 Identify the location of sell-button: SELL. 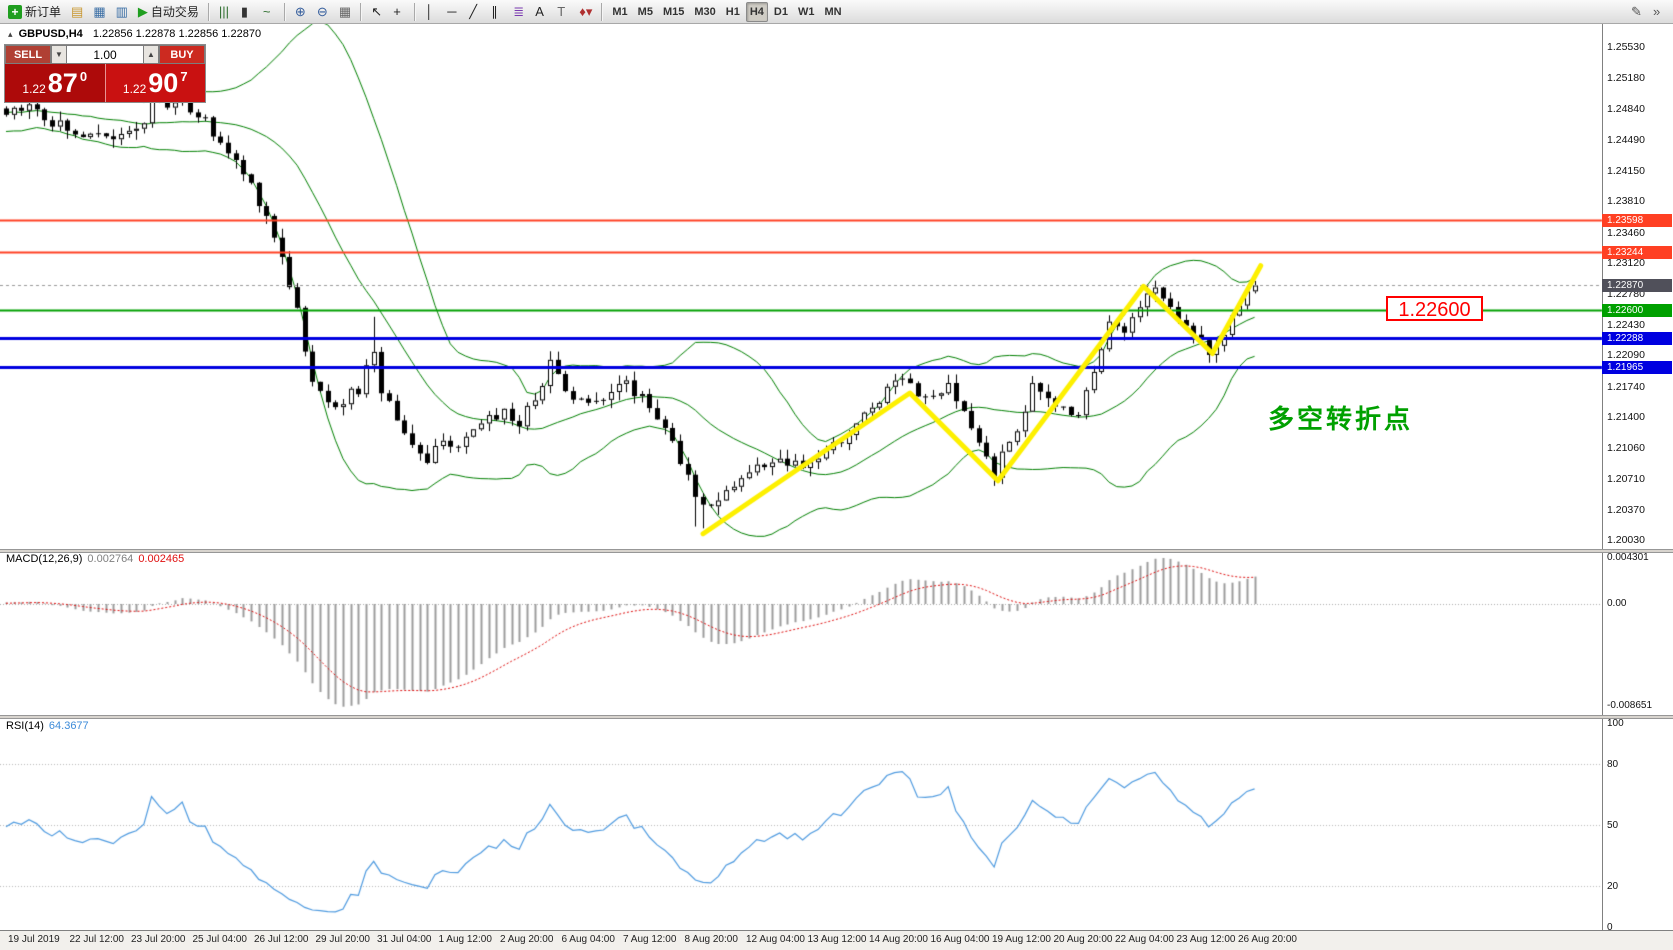
(28, 54).